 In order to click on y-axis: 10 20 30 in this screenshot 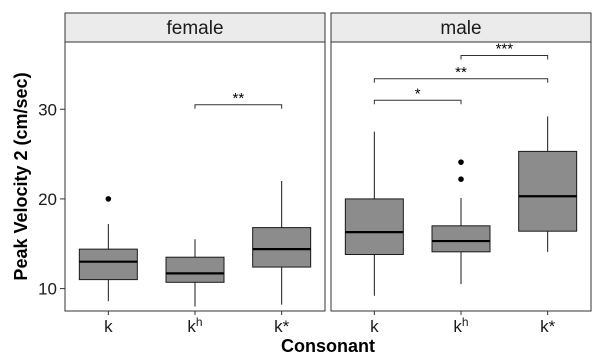, I will do `click(51, 199)`.